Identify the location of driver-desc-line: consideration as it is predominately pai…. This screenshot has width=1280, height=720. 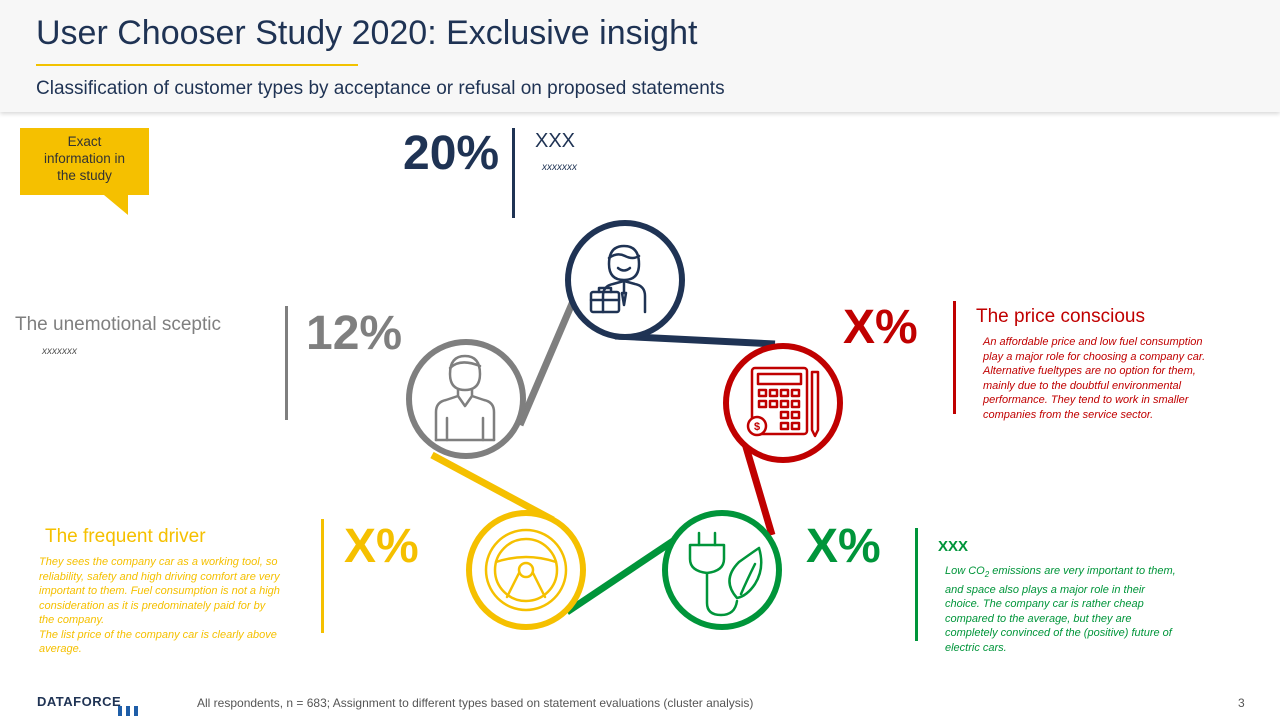
(152, 605).